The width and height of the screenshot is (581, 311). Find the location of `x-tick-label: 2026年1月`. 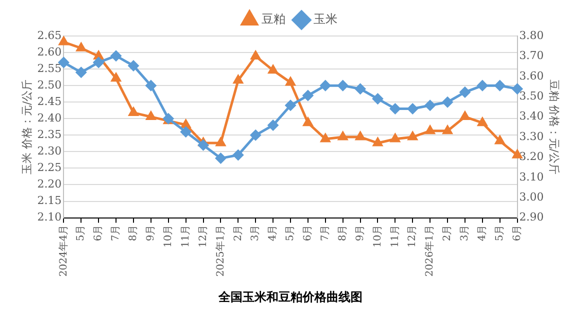

x-tick-label: 2026年1月 is located at coordinates (430, 250).